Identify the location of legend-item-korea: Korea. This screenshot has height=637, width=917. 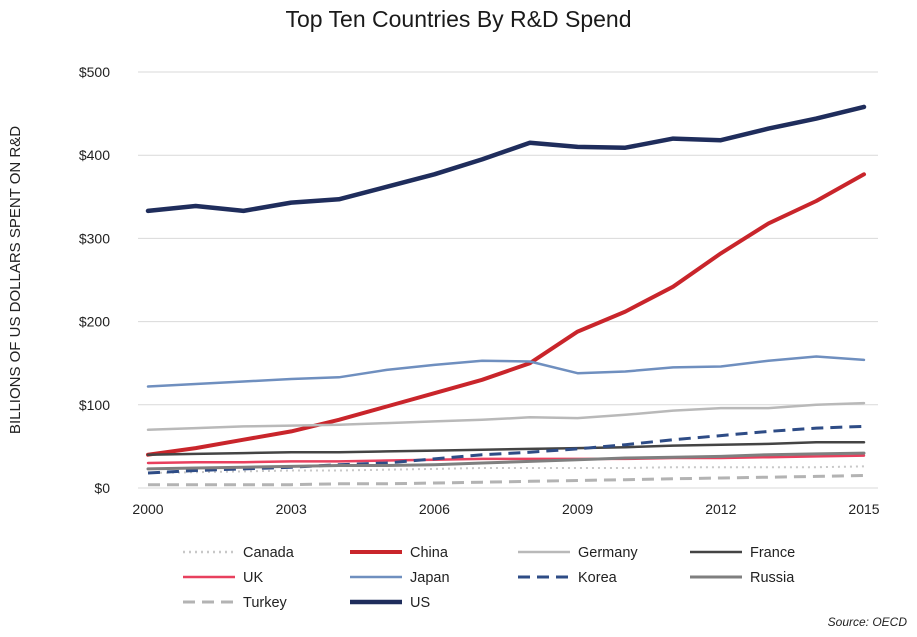
(568, 578).